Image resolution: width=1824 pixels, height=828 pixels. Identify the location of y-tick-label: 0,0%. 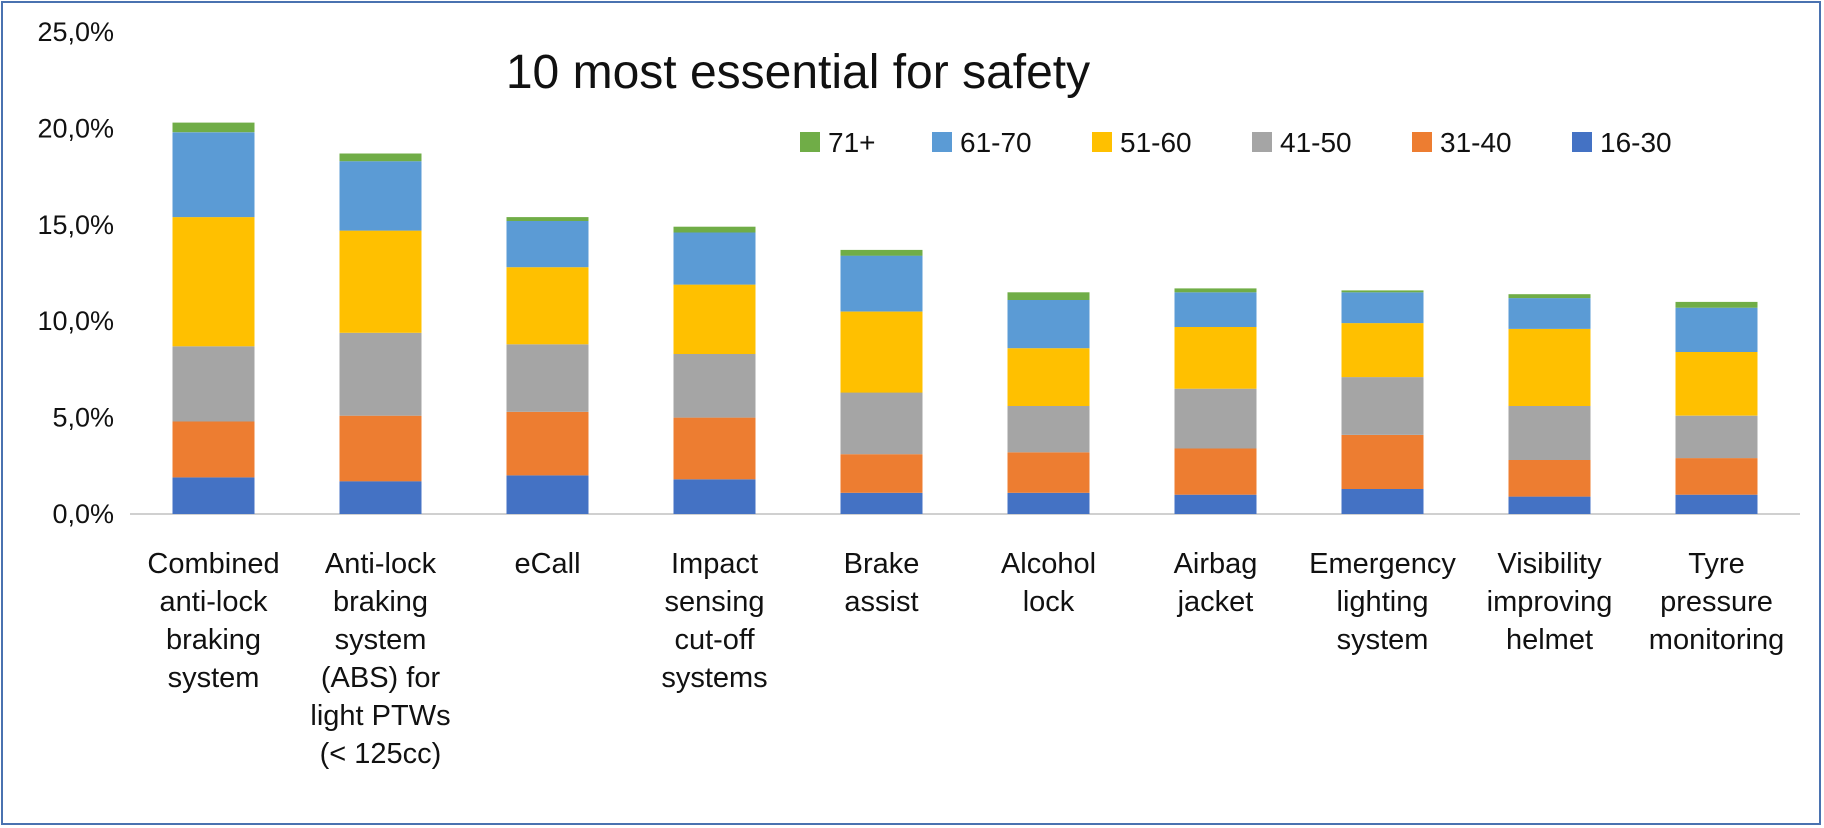
(83, 514).